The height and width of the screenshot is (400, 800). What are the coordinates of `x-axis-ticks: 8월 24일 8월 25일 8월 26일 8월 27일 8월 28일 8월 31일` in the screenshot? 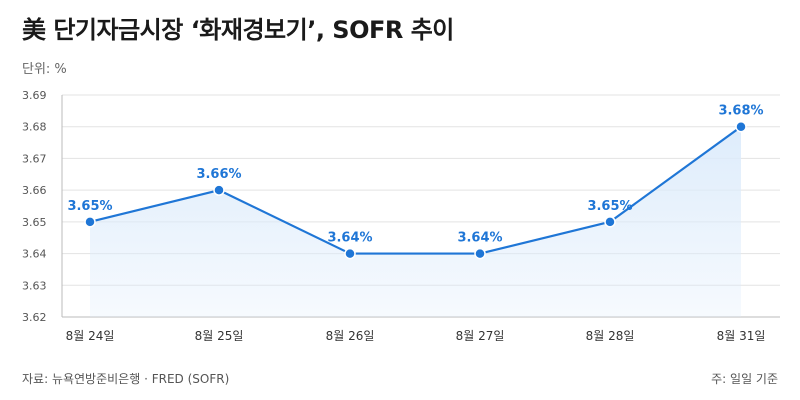 It's located at (416, 336).